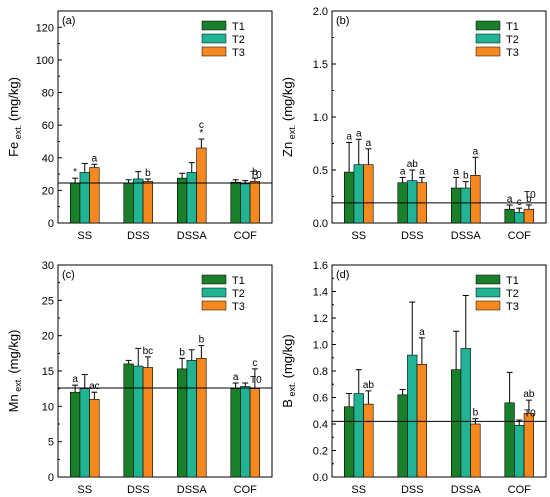  What do you see at coordinates (48, 159) in the screenshot?
I see `y-tick-label: 40` at bounding box center [48, 159].